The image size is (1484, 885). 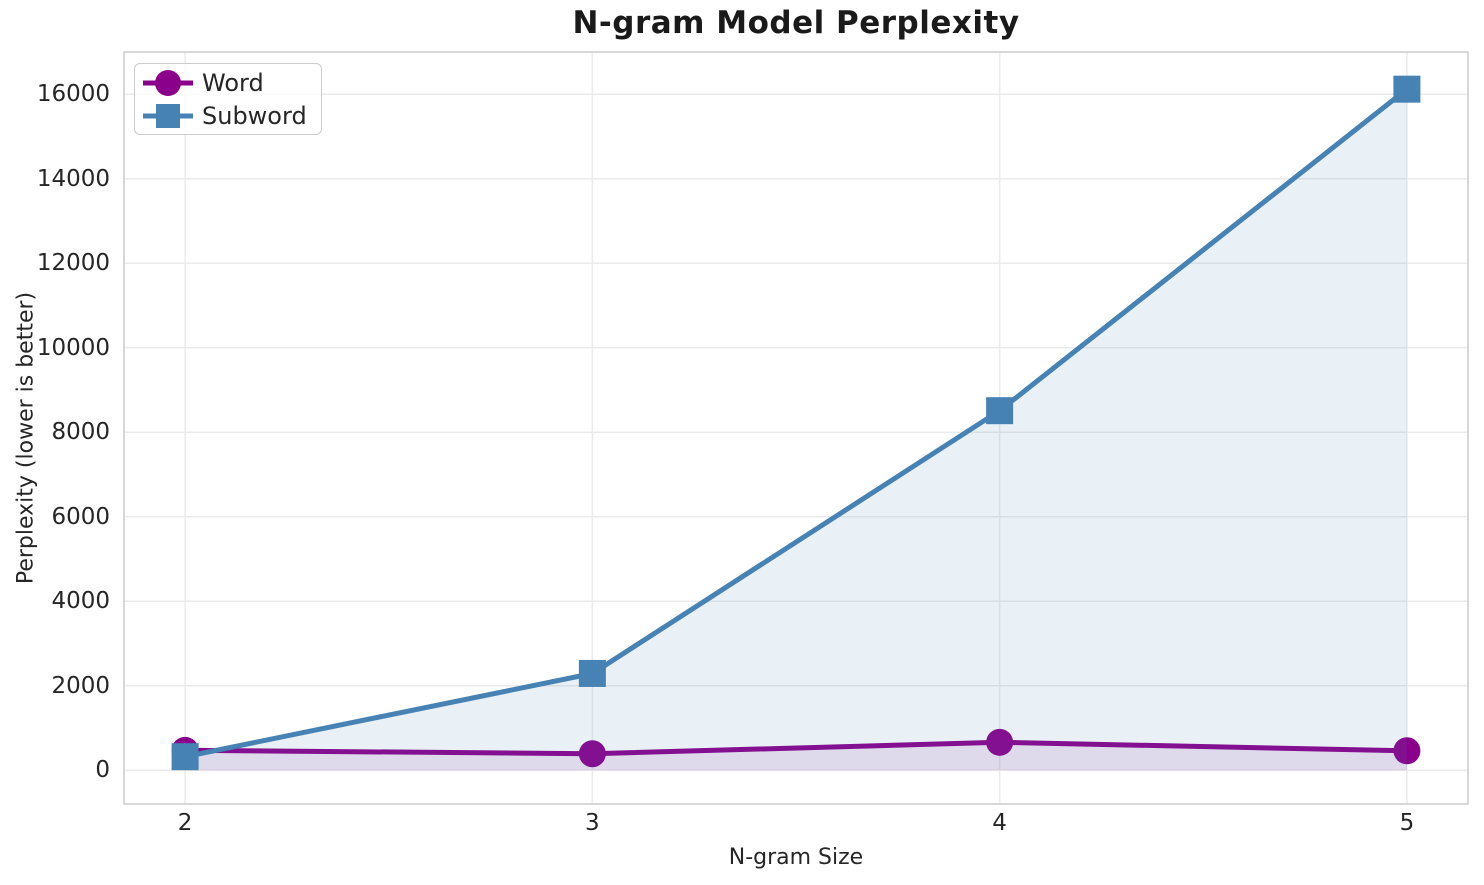 What do you see at coordinates (185, 823) in the screenshot?
I see `x-tick-label: 2` at bounding box center [185, 823].